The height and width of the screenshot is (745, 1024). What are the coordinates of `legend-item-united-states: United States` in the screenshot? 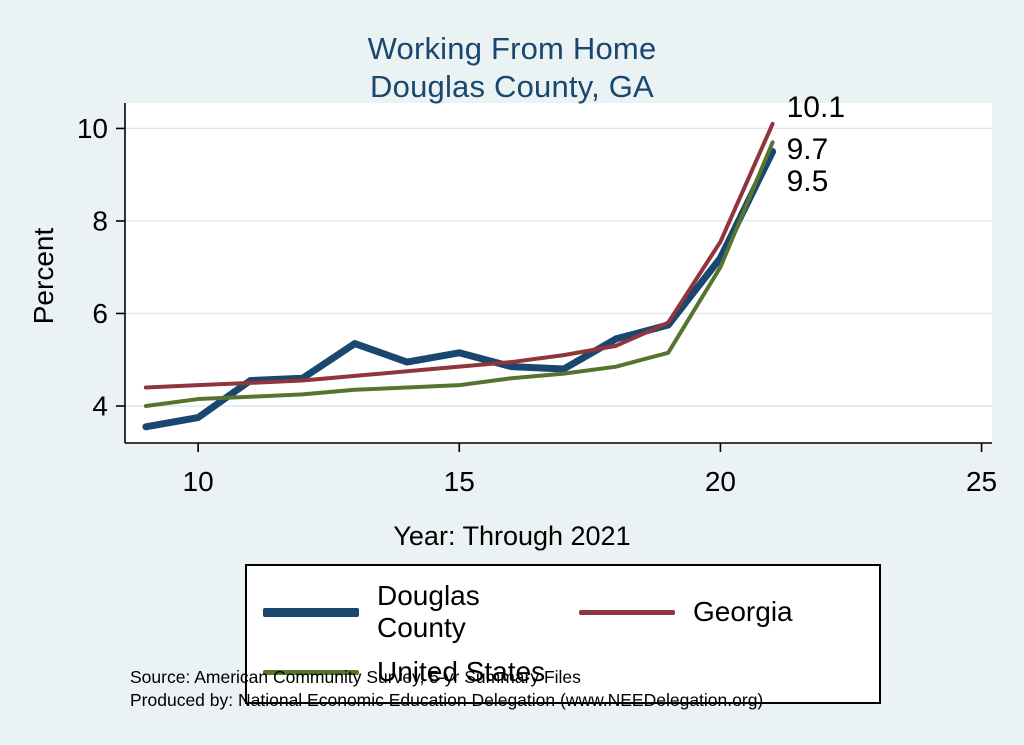 It's located at (405, 672).